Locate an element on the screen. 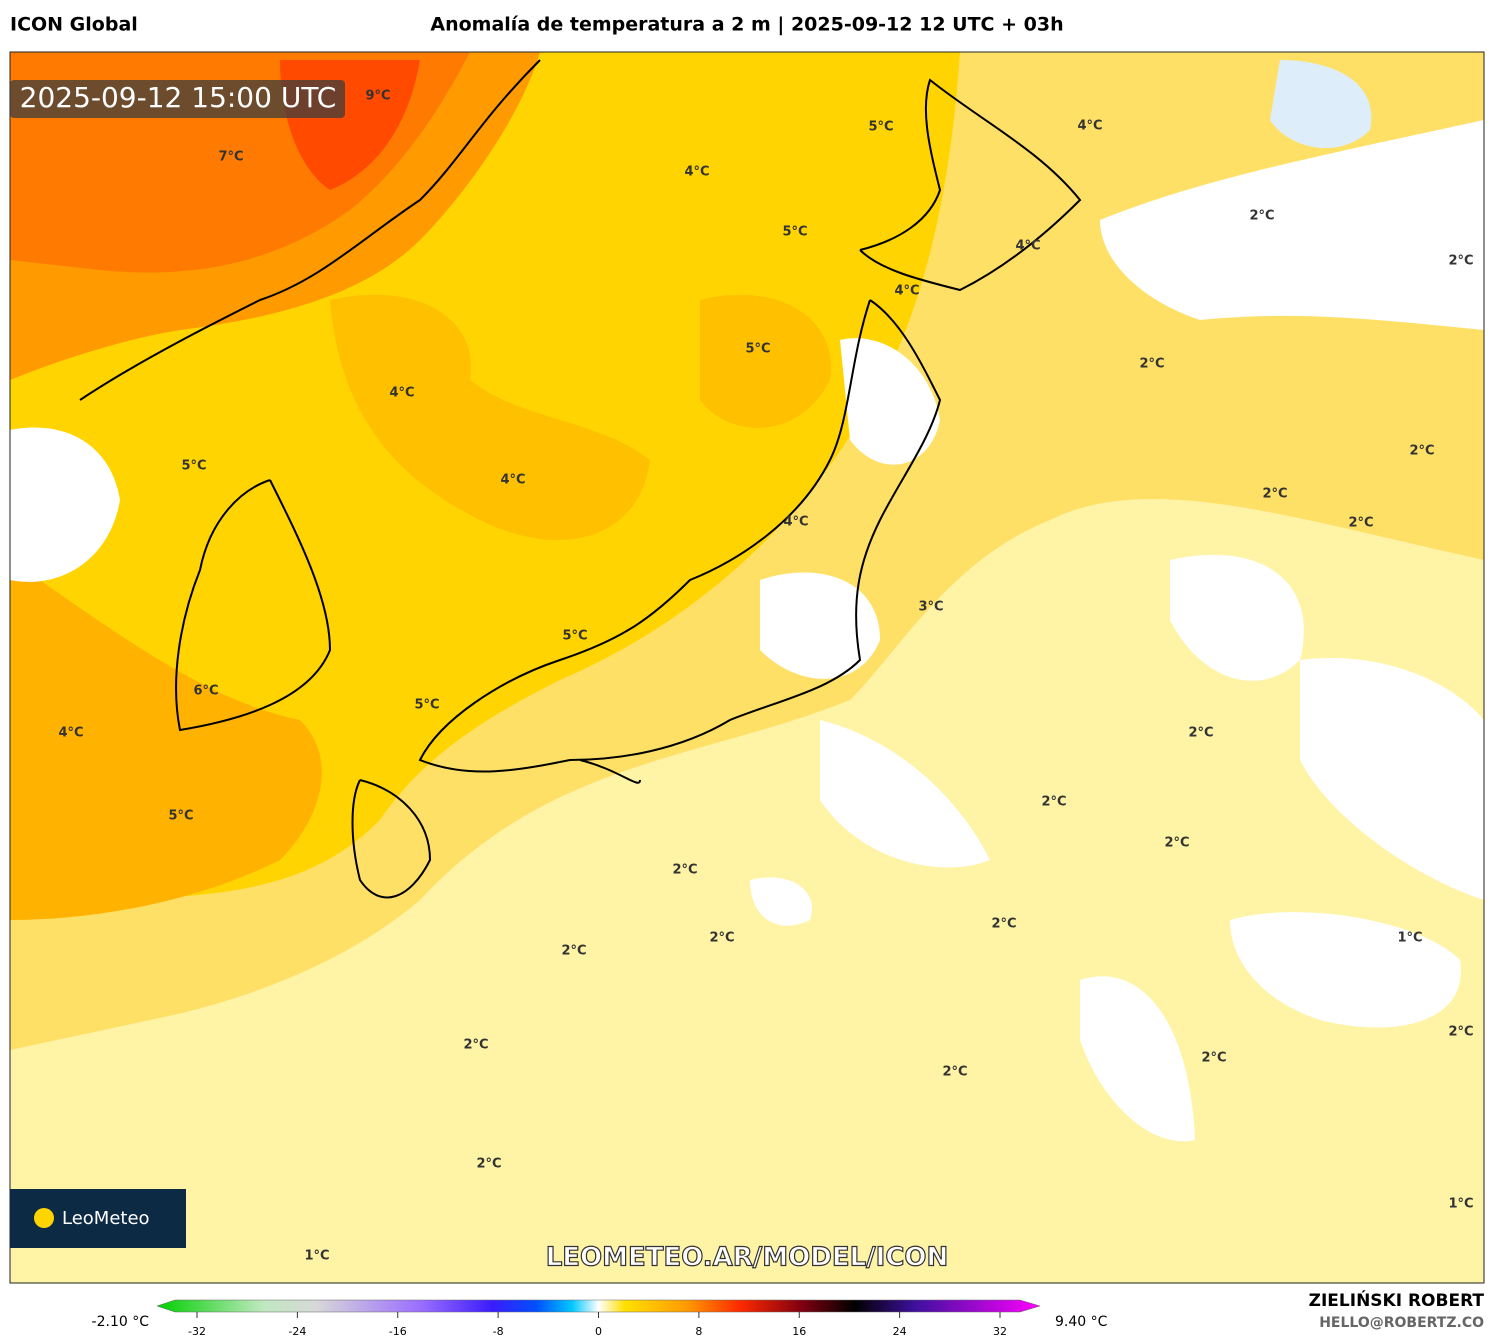 The image size is (1494, 1343). colorbar-max: 9.40 °C is located at coordinates (1081, 1322).